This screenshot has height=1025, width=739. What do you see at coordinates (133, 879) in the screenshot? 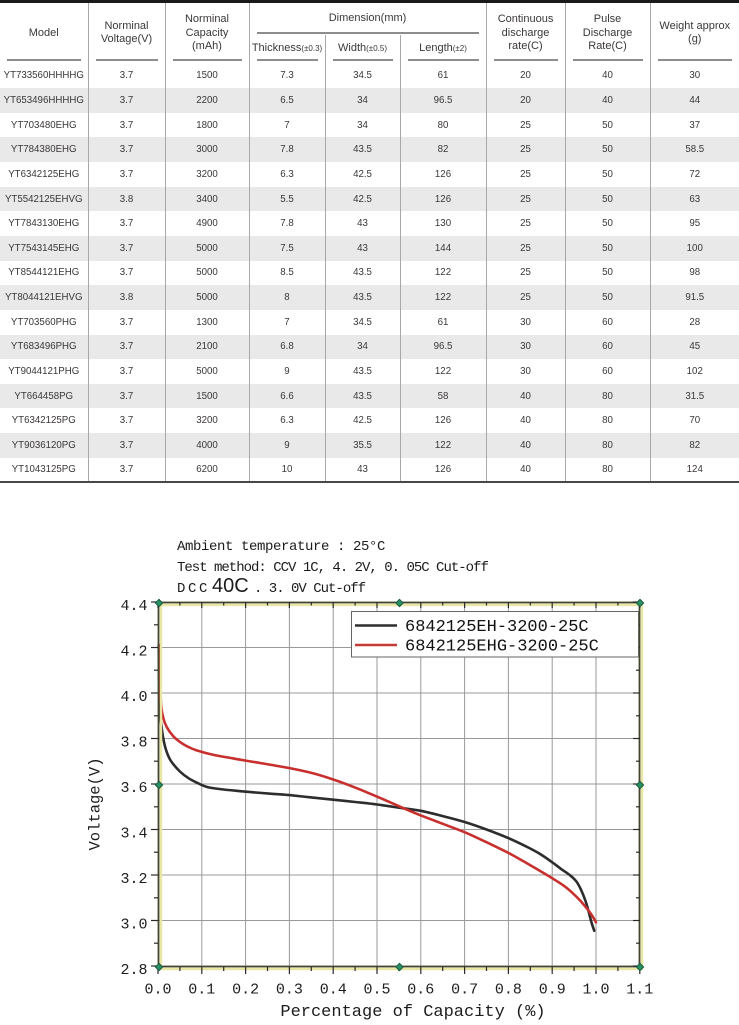
I see `svg-text: 3.2` at bounding box center [133, 879].